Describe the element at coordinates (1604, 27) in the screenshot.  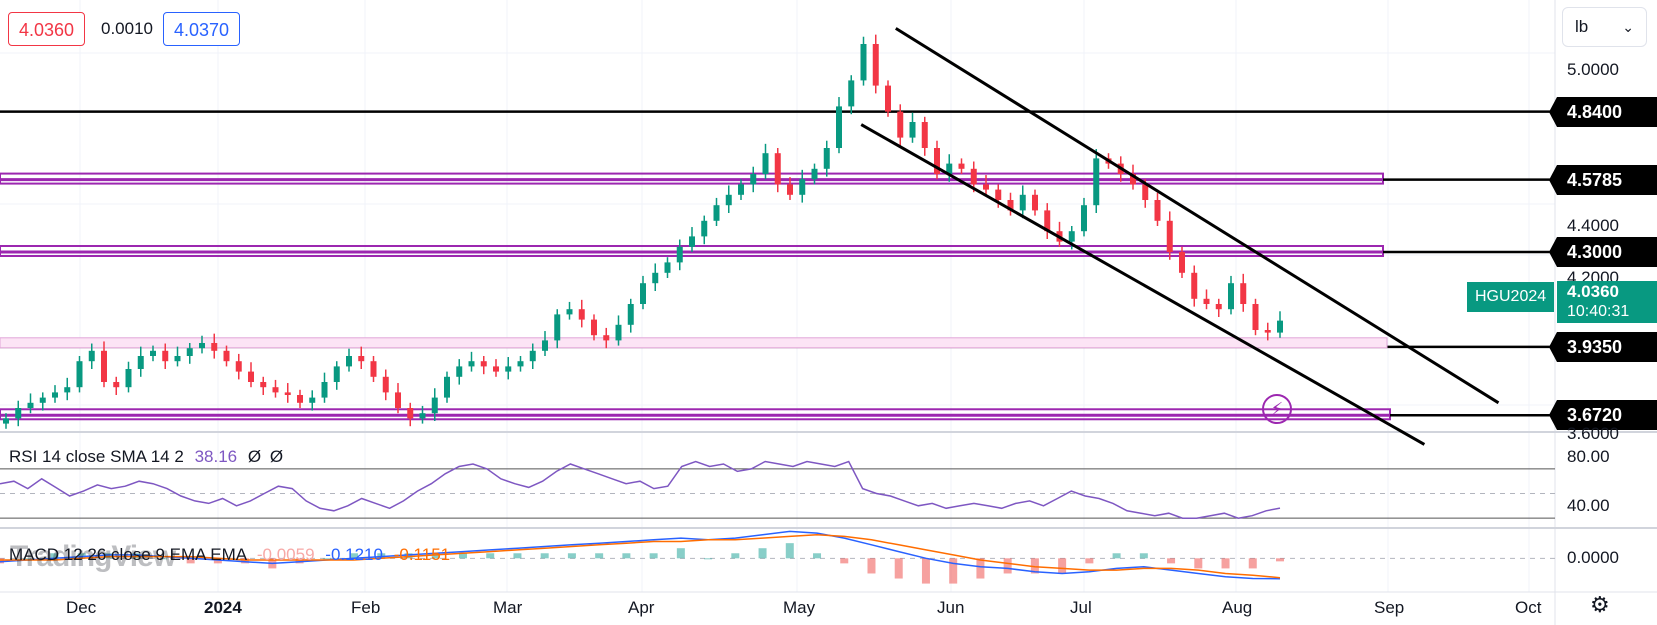
I see `unit-select: lb ⌄` at that location.